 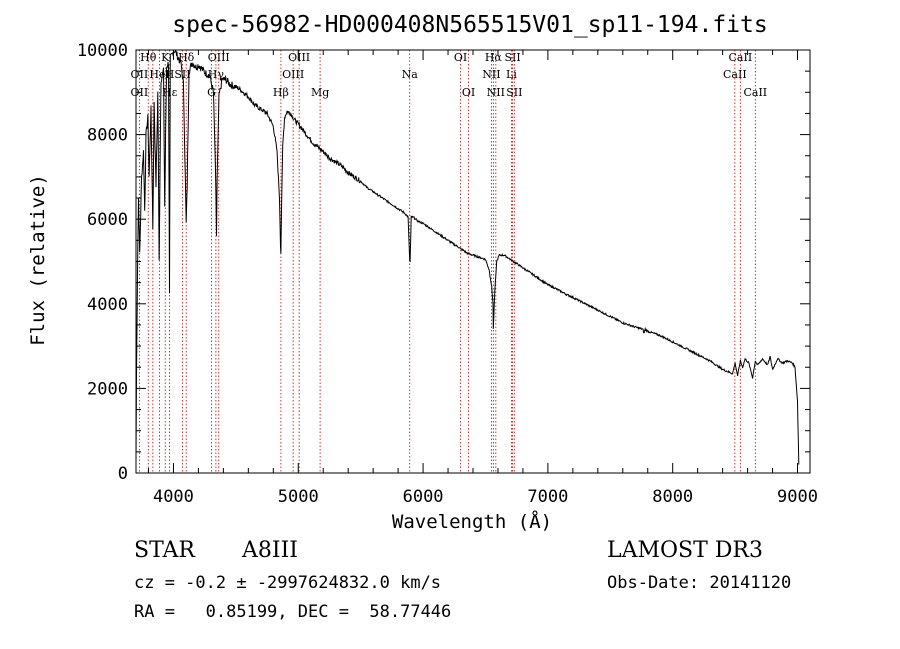 I want to click on emission-line-label: H, so click(x=170, y=74).